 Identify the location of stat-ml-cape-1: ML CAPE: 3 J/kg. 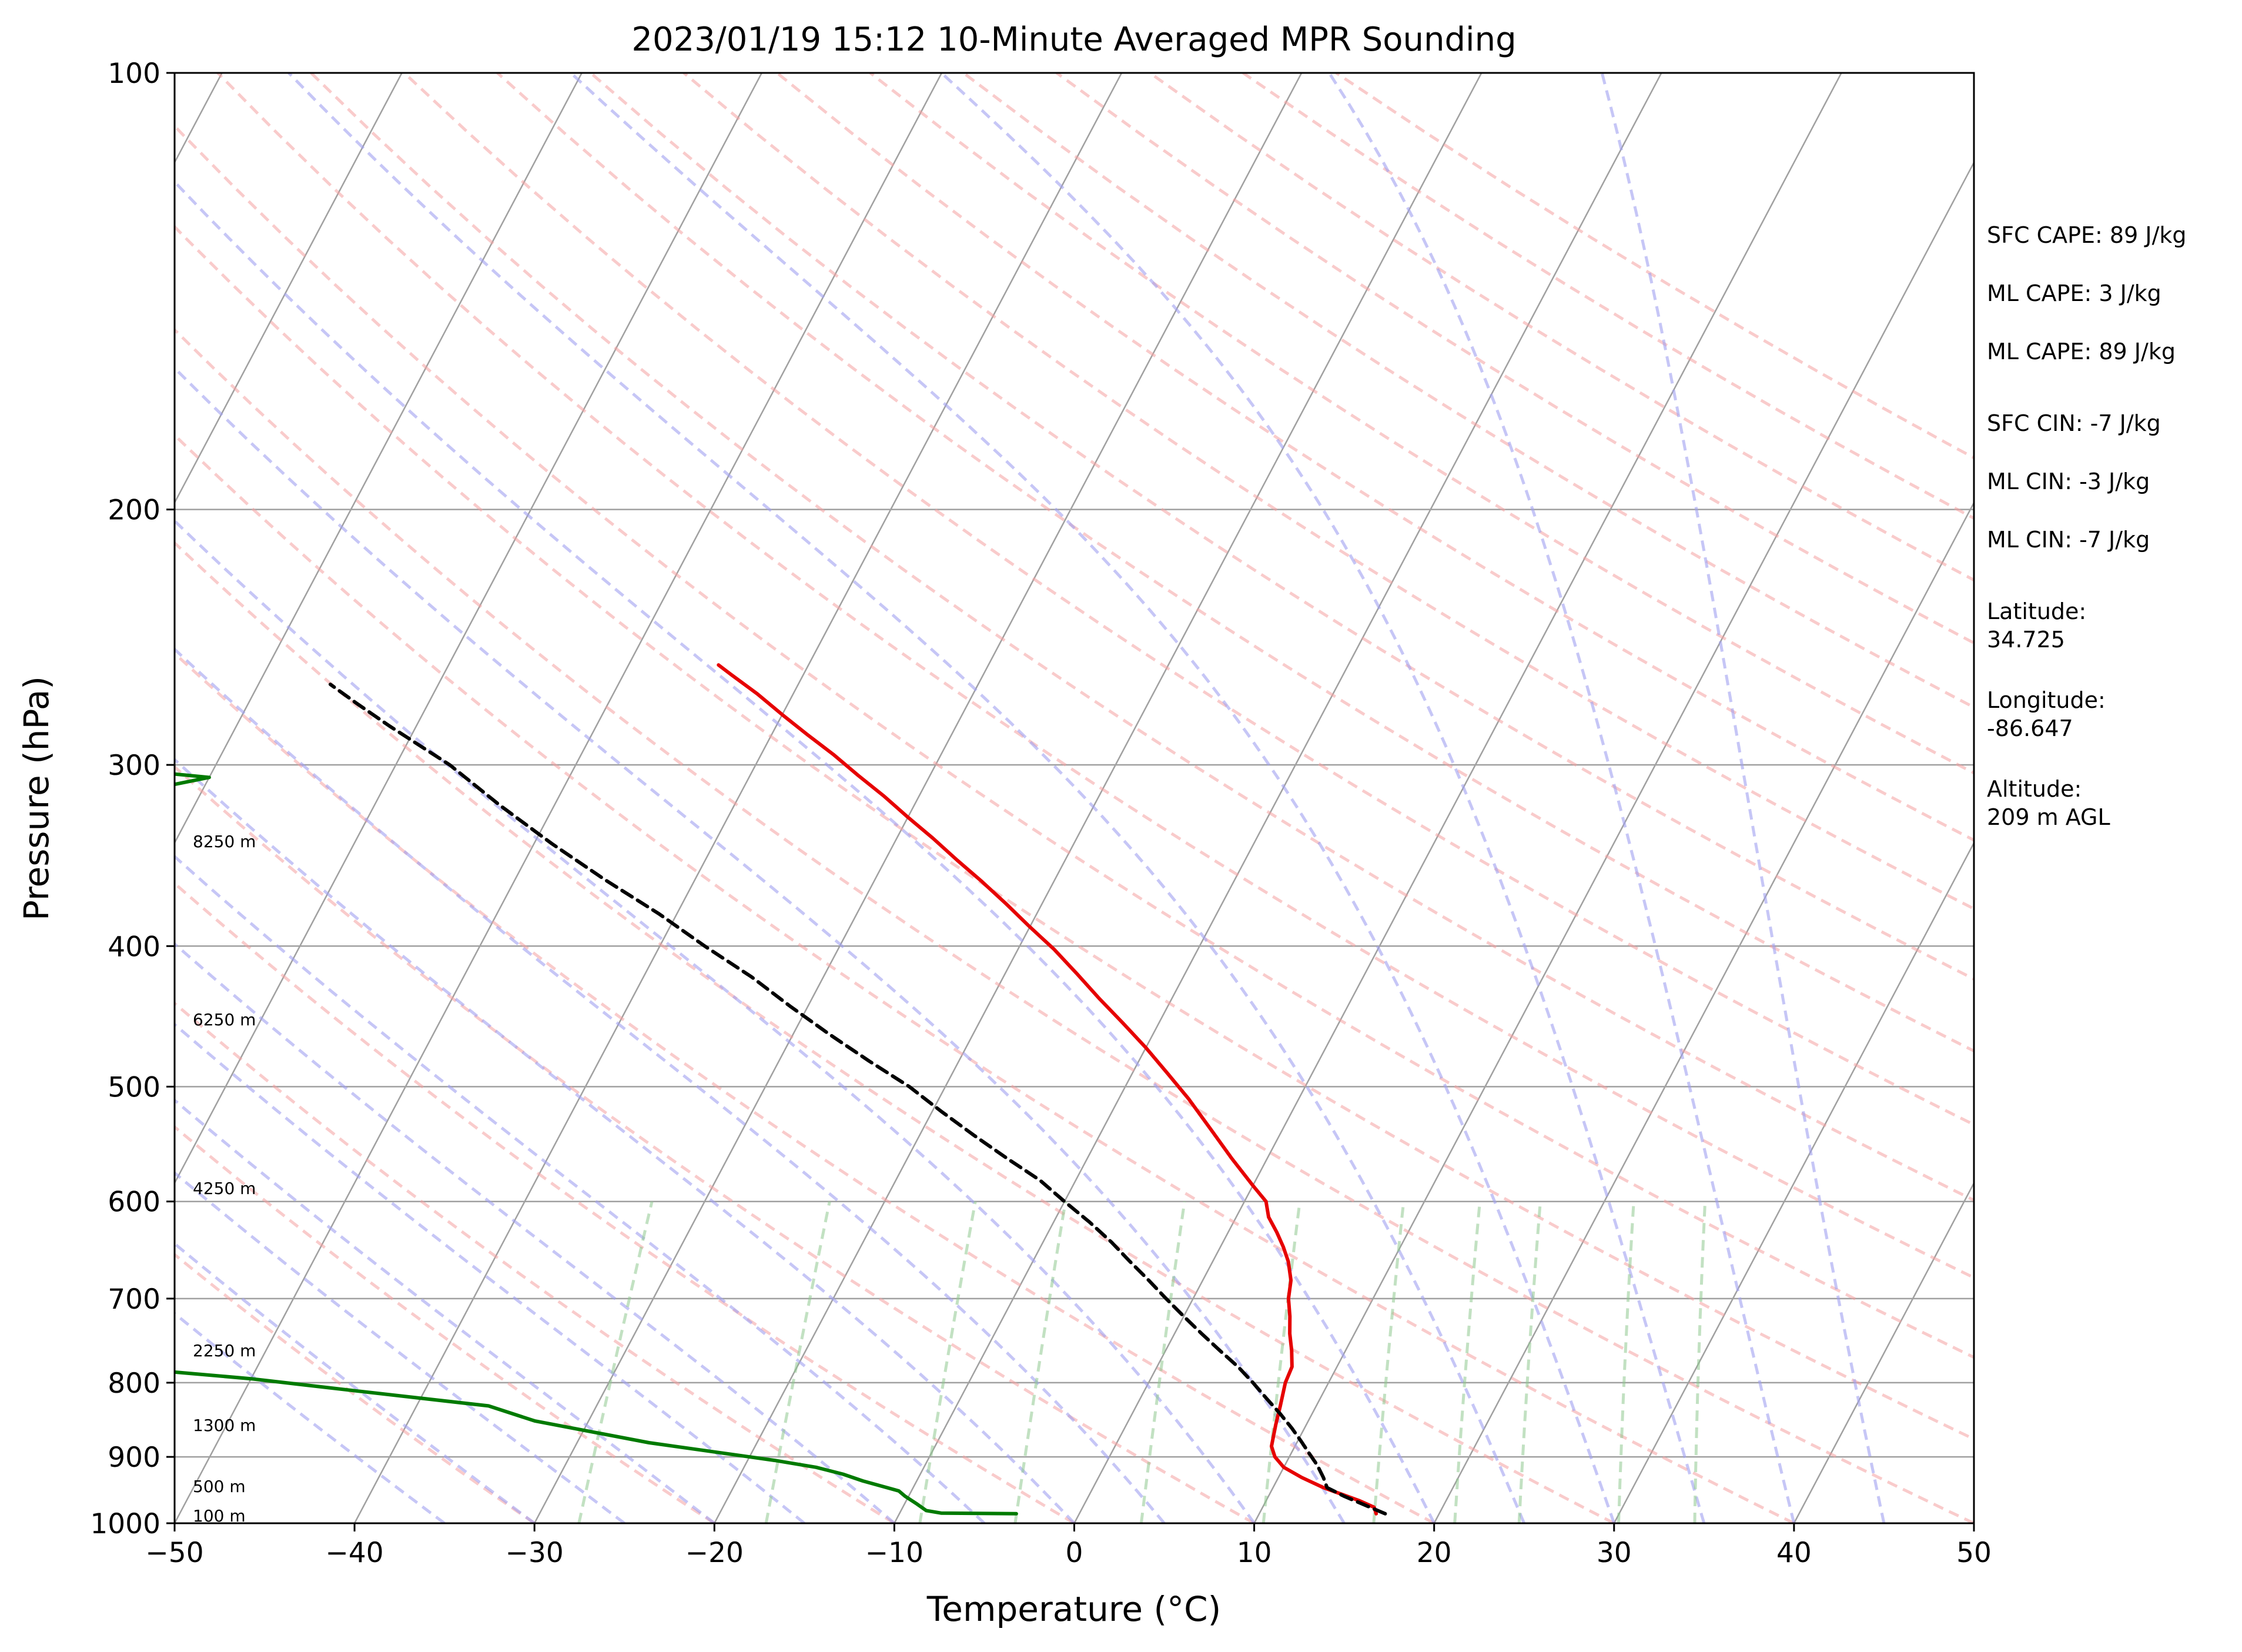
(2074, 293).